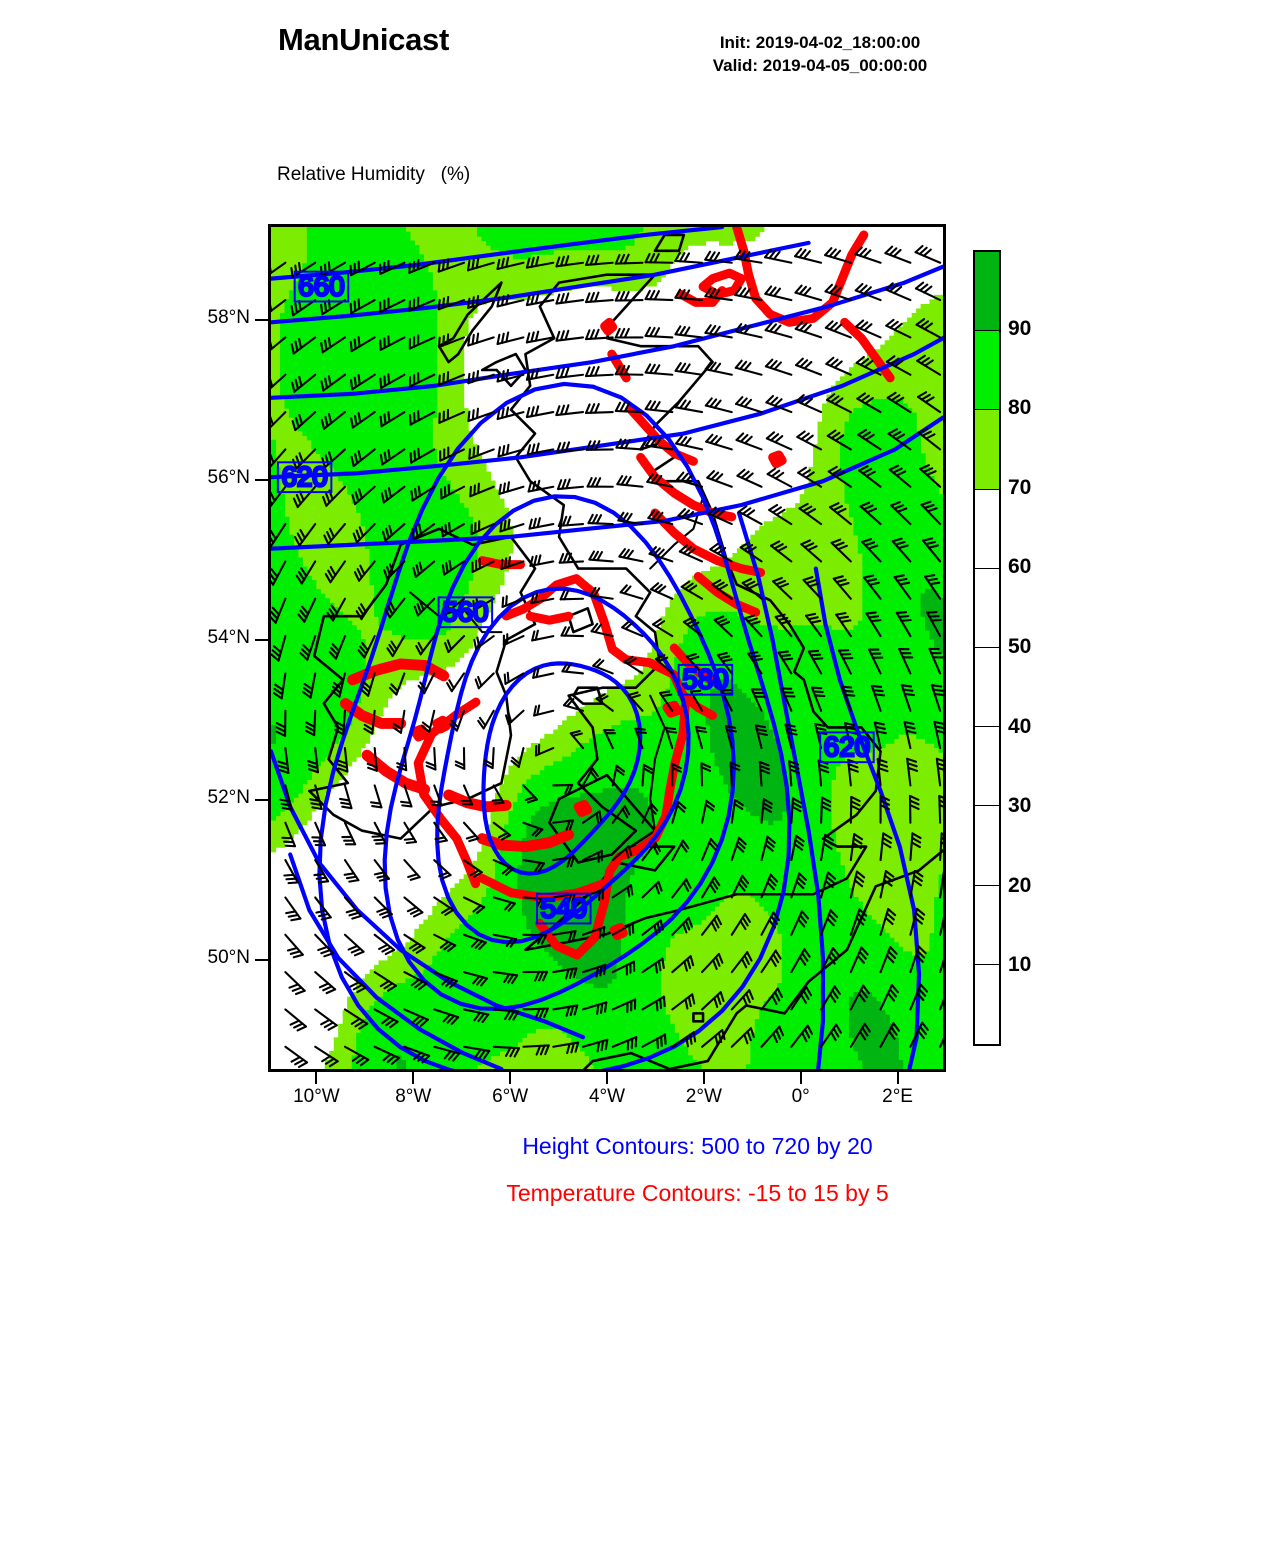 The image size is (1275, 1566). Describe the element at coordinates (1020, 965) in the screenshot. I see `colorbar-label-10: 10` at that location.